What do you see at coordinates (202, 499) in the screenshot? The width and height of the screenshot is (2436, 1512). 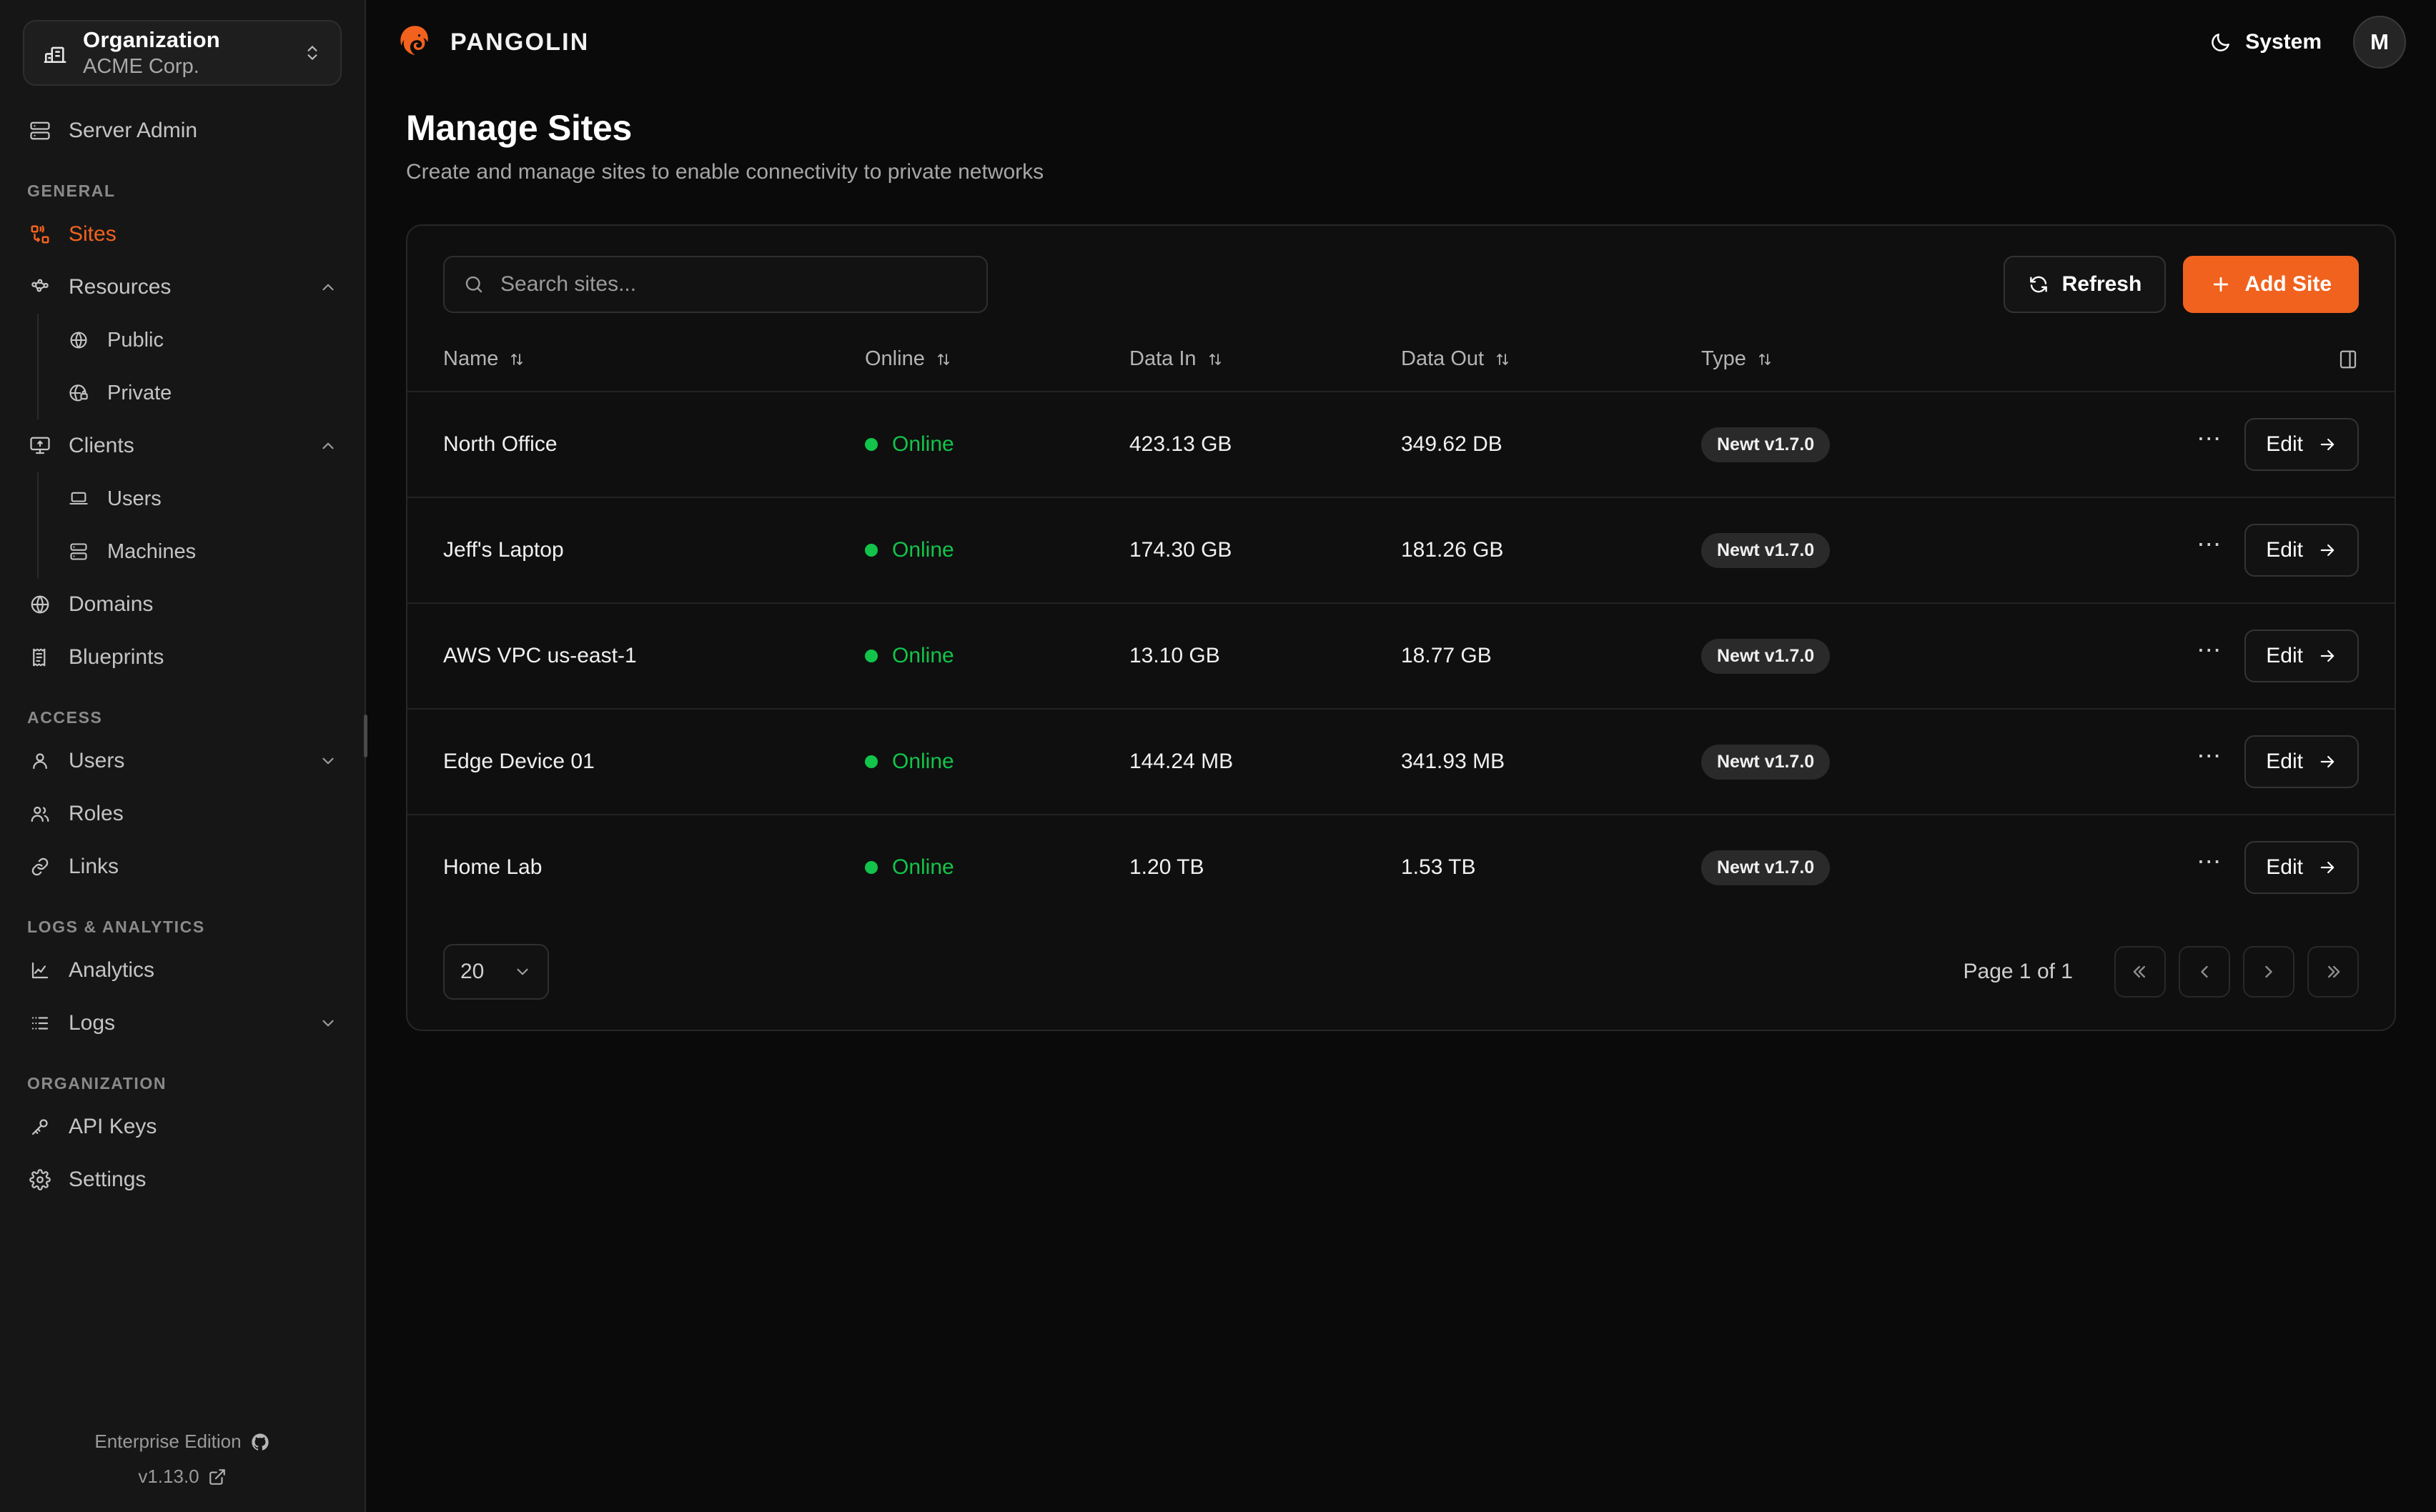 I see `sidebar-item-users-clients: Users` at bounding box center [202, 499].